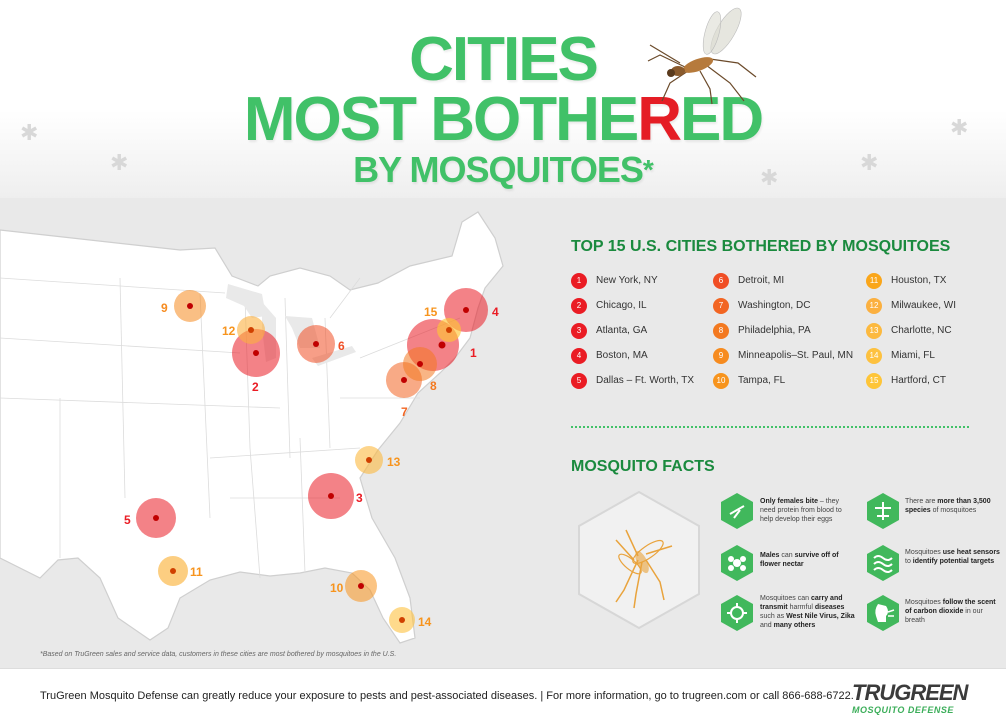 Image resolution: width=1006 pixels, height=724 pixels. I want to click on city-name: Houston, TX, so click(919, 280).